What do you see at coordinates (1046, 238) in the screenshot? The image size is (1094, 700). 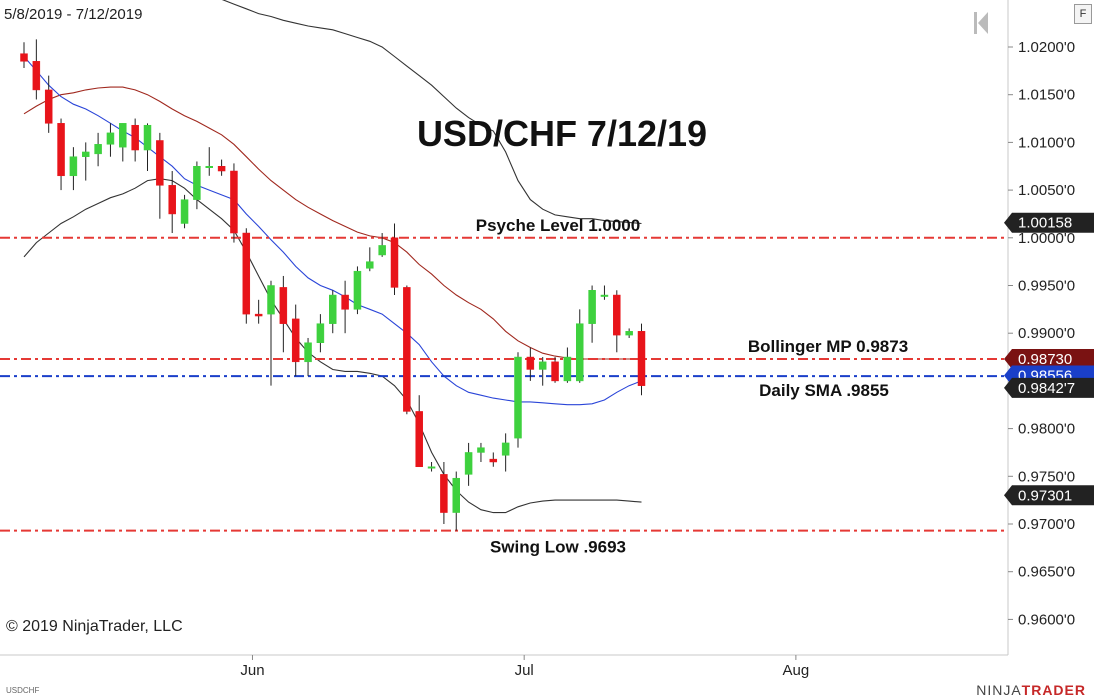 I see `y-tick-label: 1.0000'0` at bounding box center [1046, 238].